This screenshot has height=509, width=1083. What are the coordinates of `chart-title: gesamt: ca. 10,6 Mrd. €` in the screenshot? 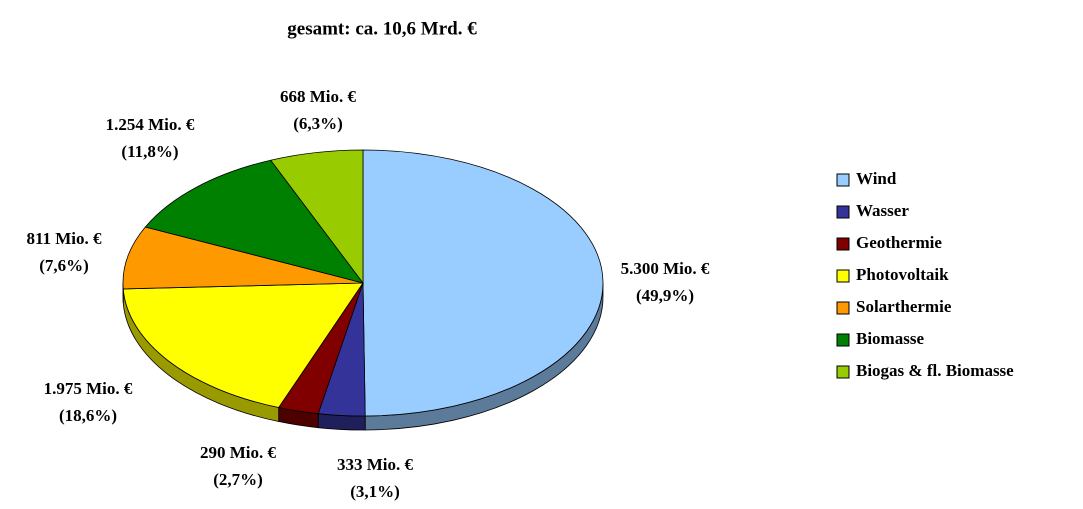 It's located at (382, 28).